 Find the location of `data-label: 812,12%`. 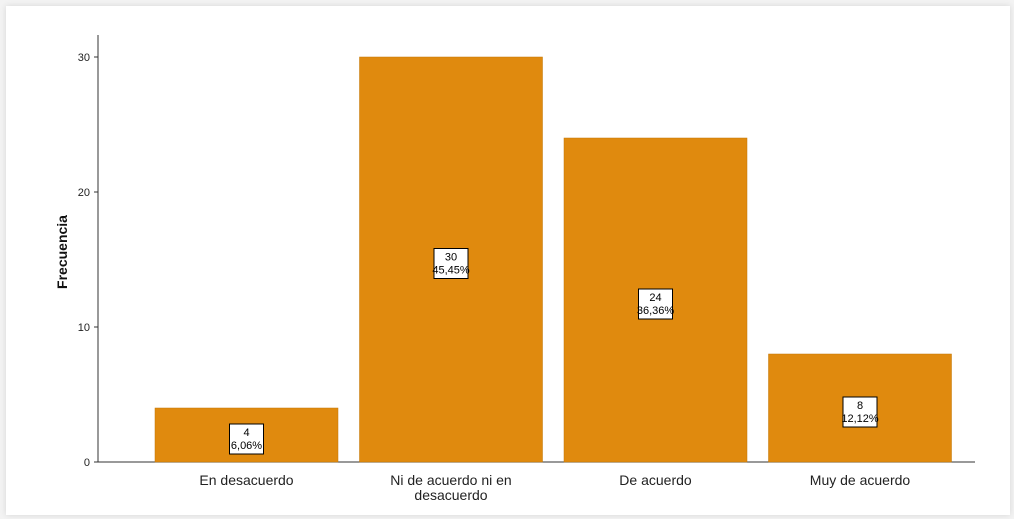

data-label: 812,12% is located at coordinates (860, 412).